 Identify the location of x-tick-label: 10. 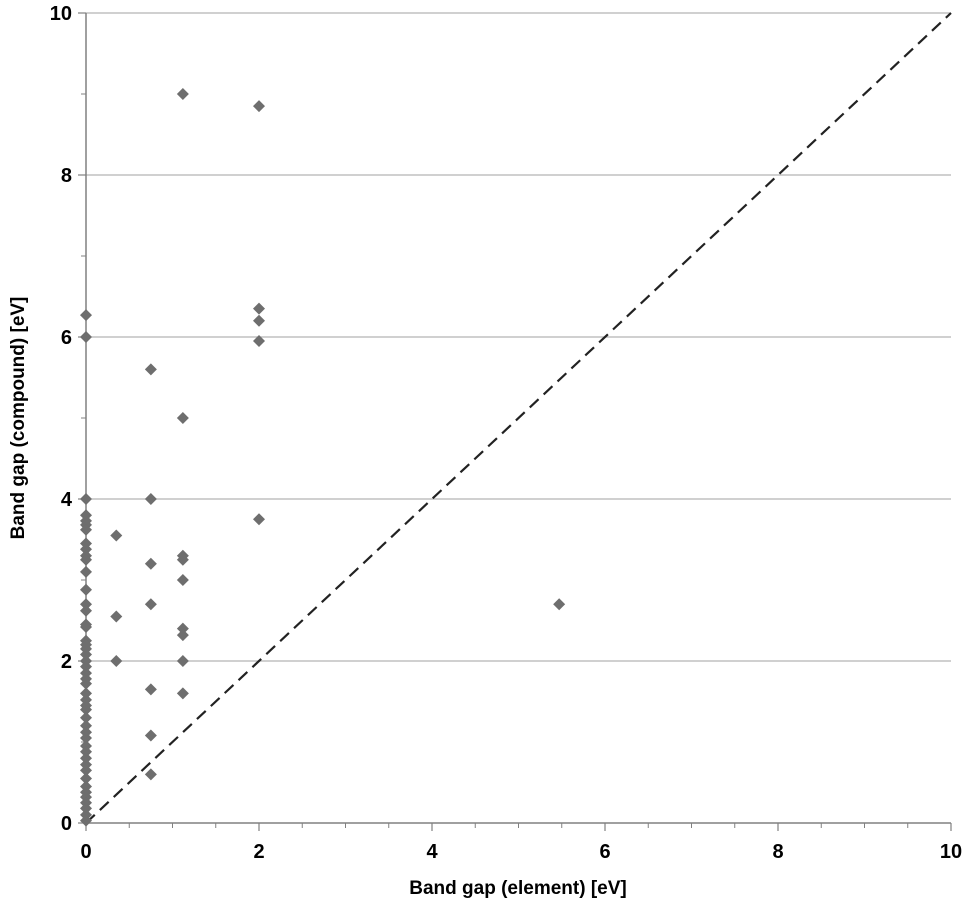
(951, 852).